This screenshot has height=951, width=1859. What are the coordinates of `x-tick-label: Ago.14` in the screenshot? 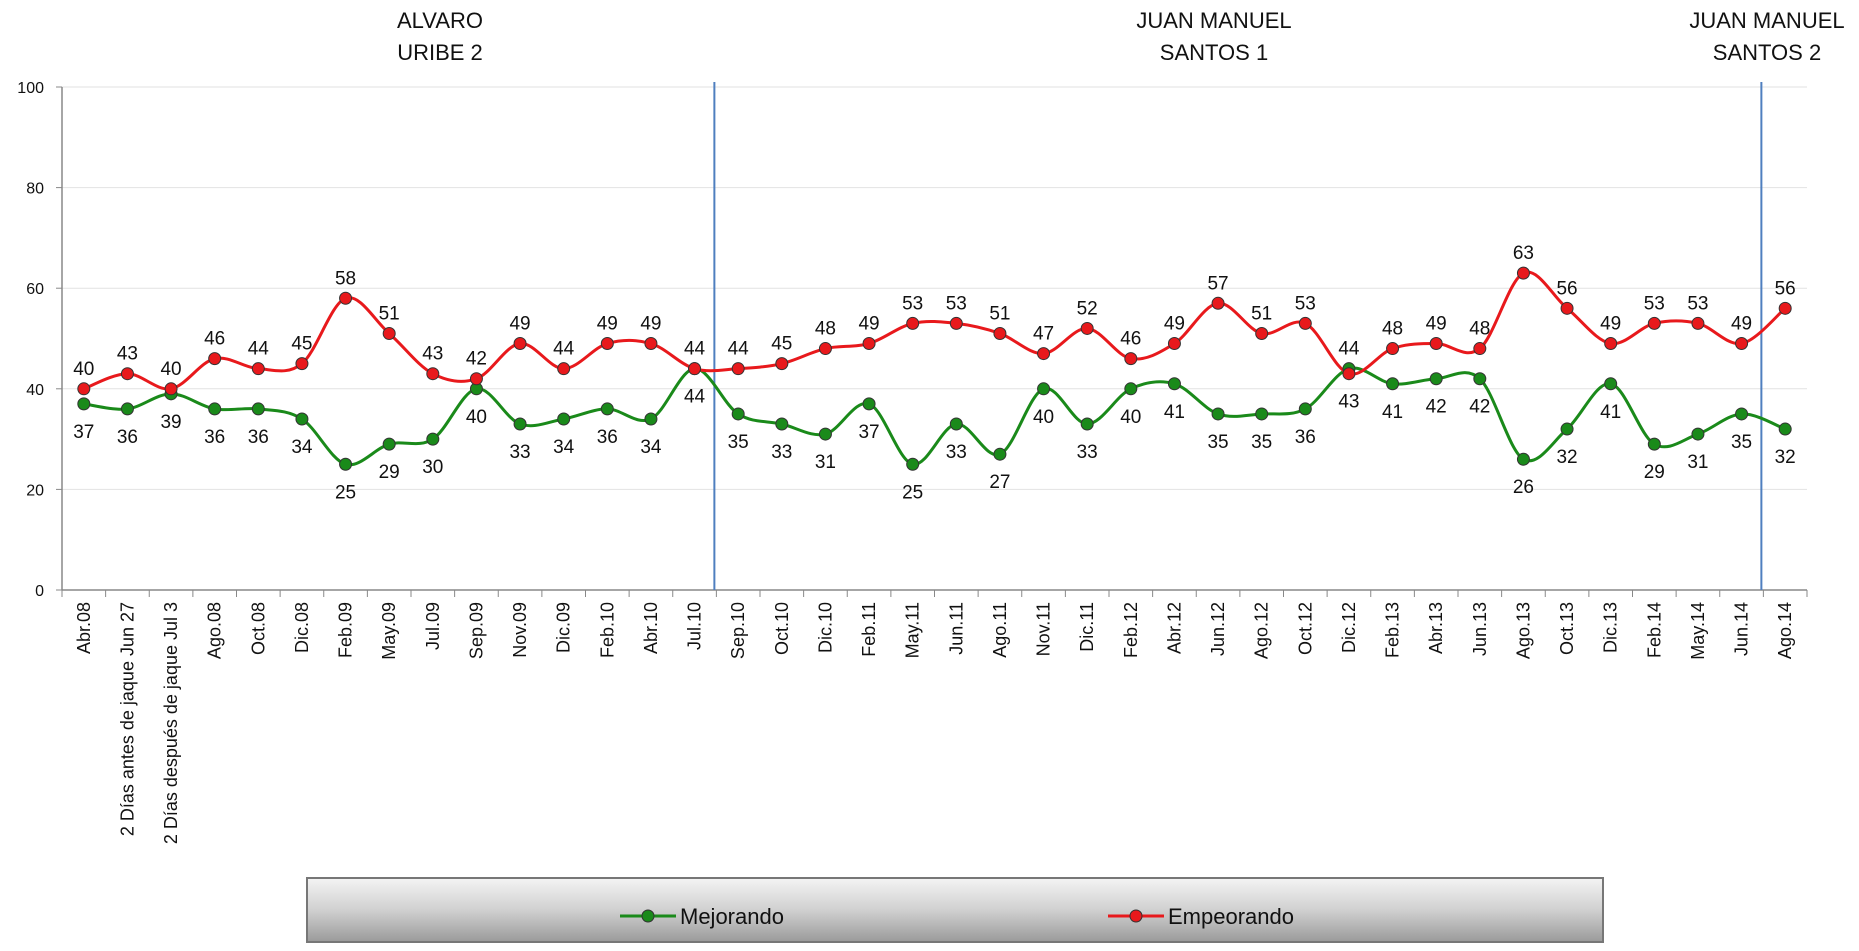 It's located at (1785, 630).